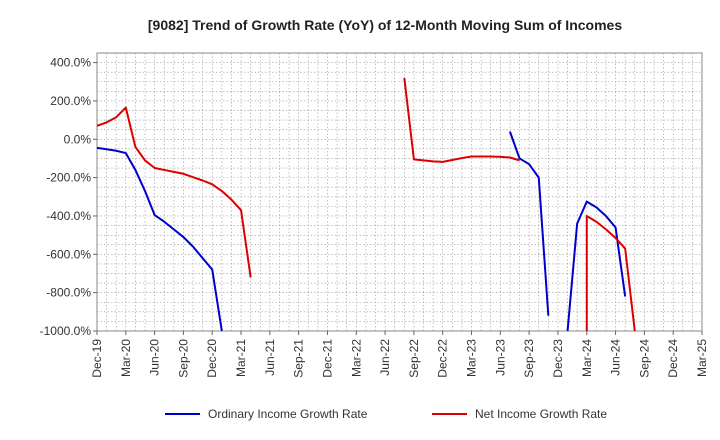  I want to click on x-tick-label: Jun-23, so click(500, 357).